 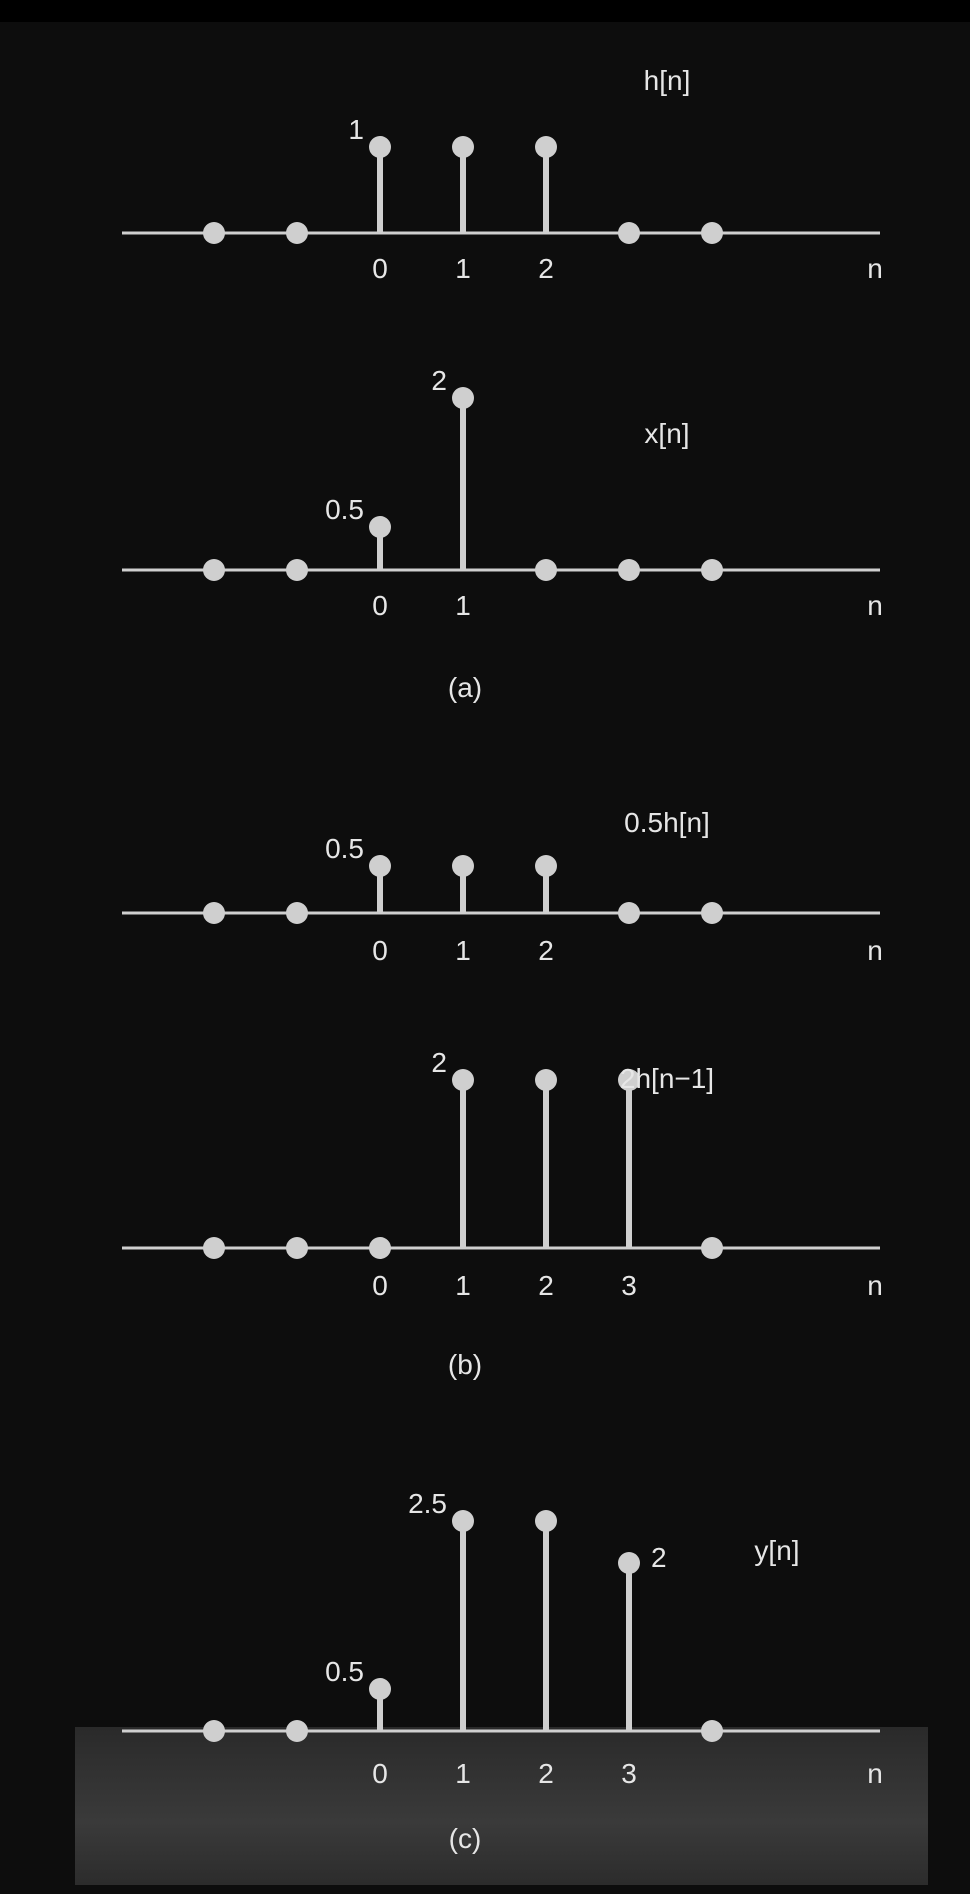 I want to click on axis-label-n-3: n, so click(x=875, y=1285).